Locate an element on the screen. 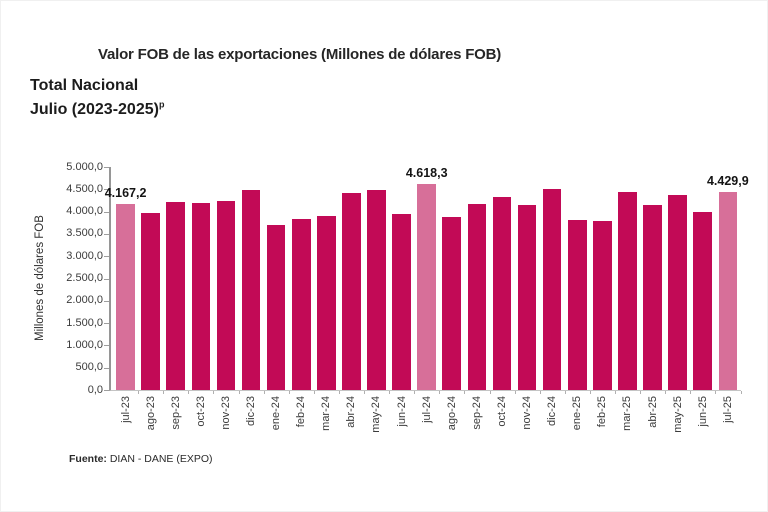  bar-slot: oct-23 is located at coordinates (200, 297).